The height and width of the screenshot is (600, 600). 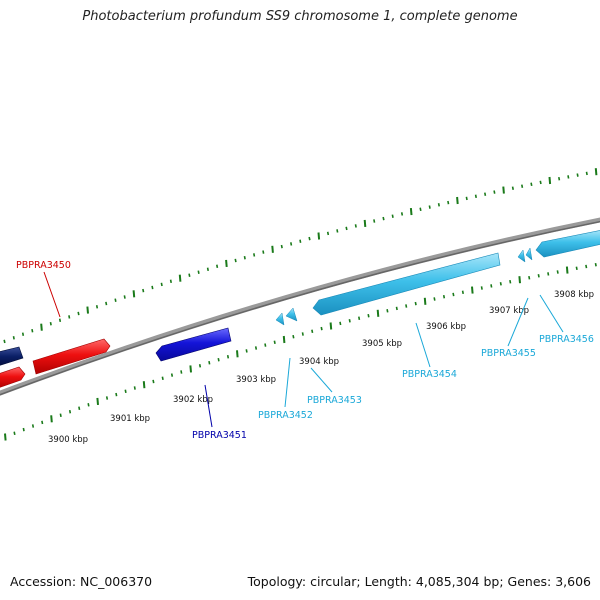 What do you see at coordinates (71, 356) in the screenshot?
I see `gene-arrow-pbpra3450` at bounding box center [71, 356].